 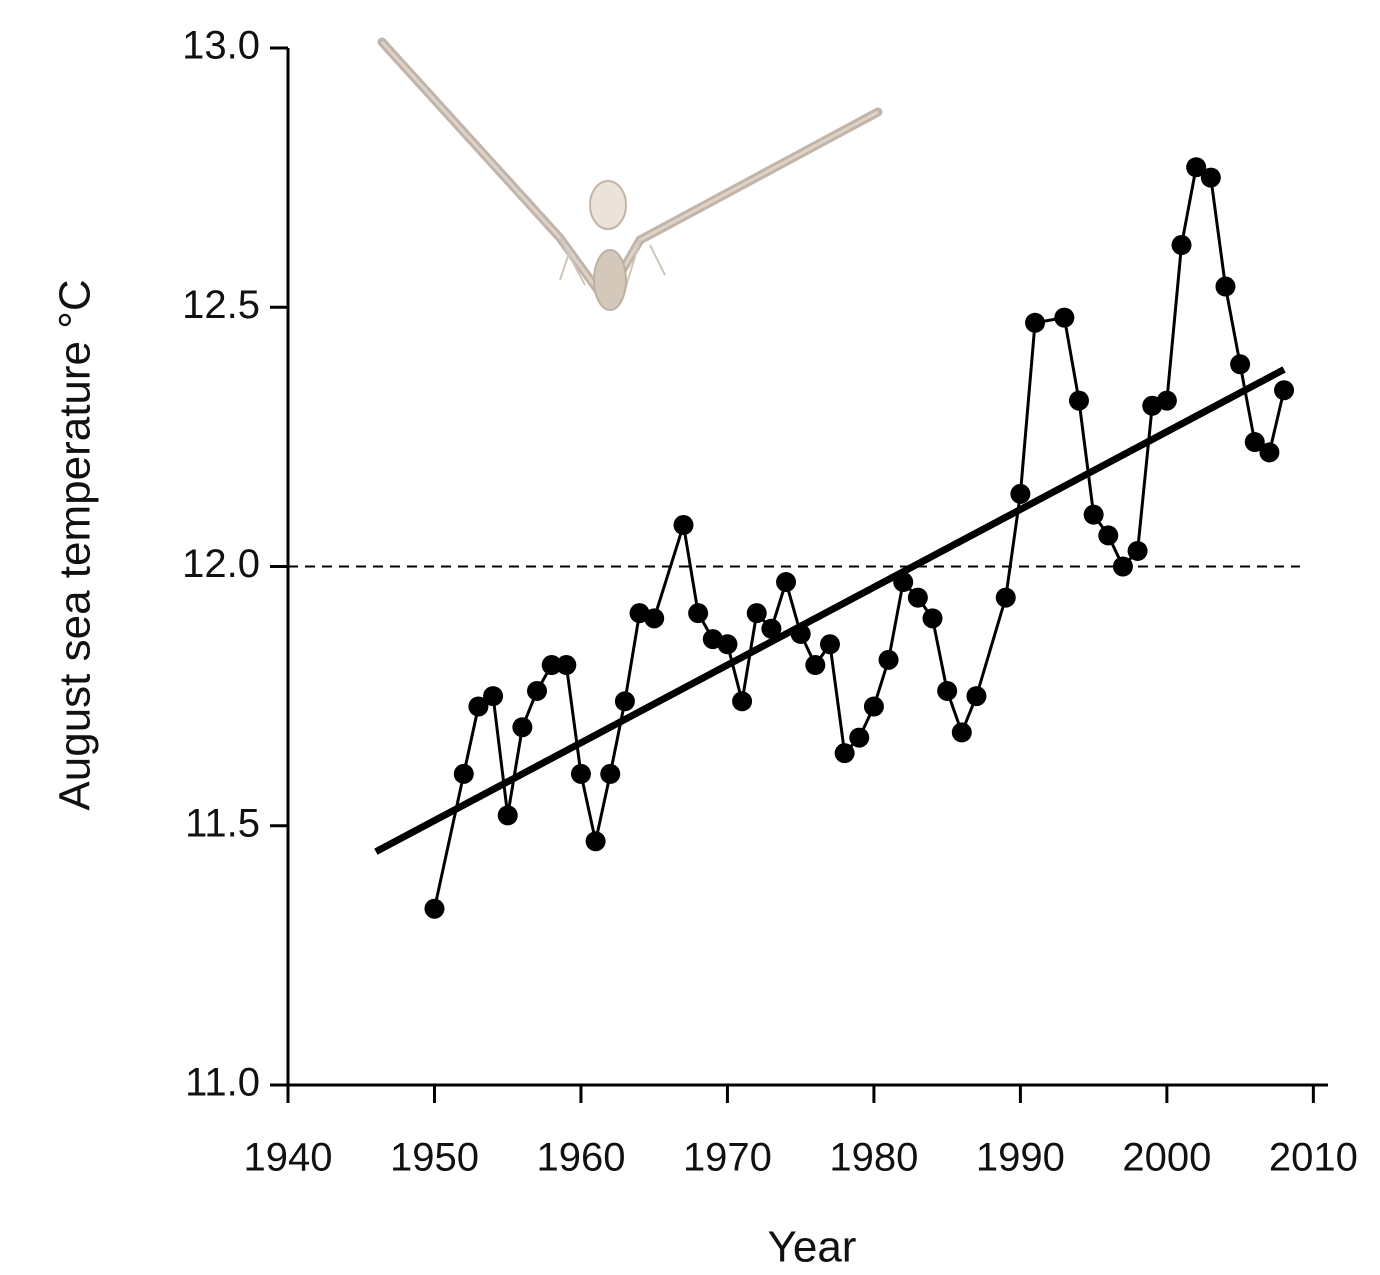 What do you see at coordinates (221, 46) in the screenshot?
I see `y-tick-label: 13.0` at bounding box center [221, 46].